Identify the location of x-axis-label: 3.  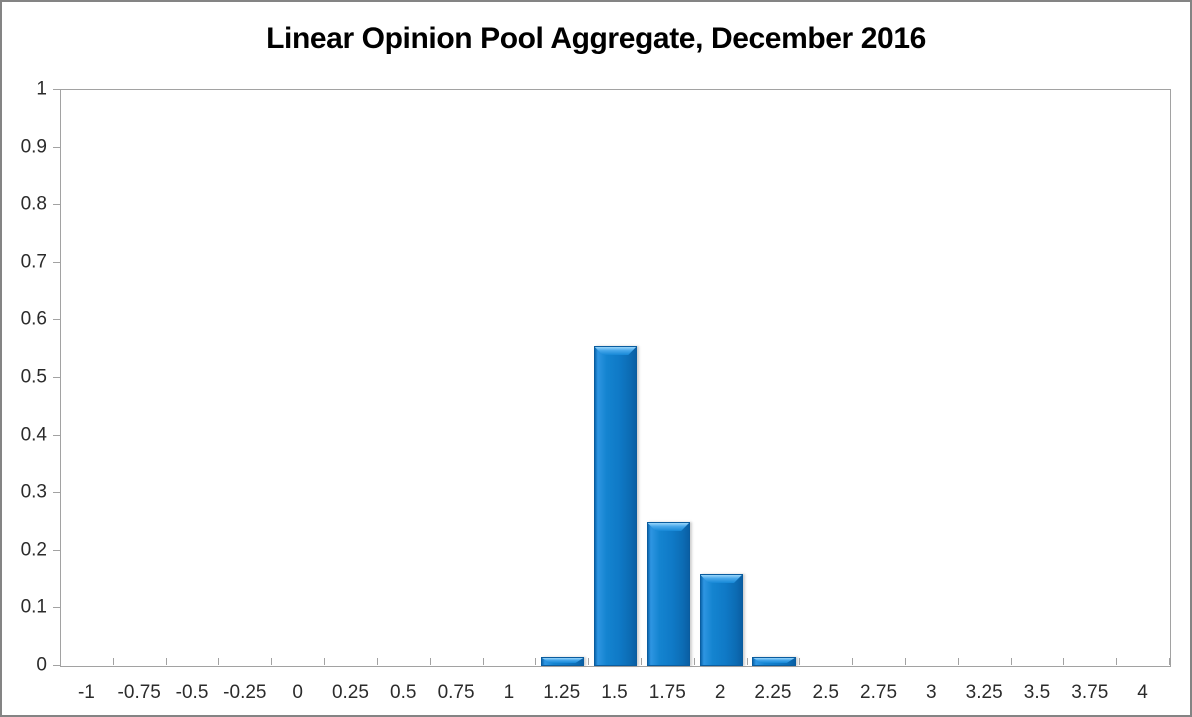
(931, 692).